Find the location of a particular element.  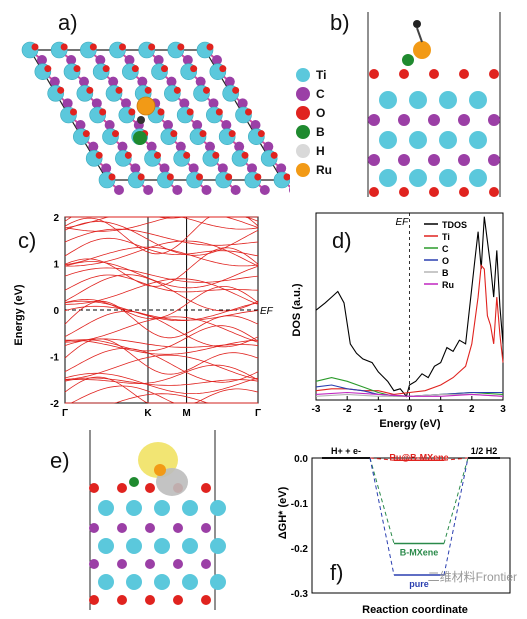

legend-item-o: O is located at coordinates (310, 113).